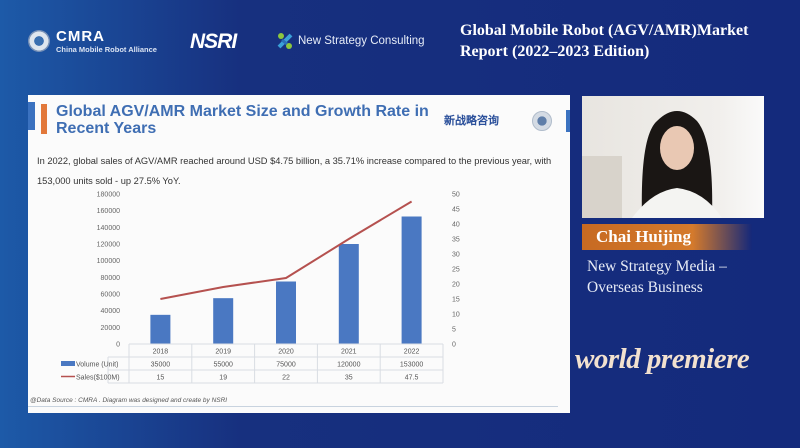  Describe the element at coordinates (349, 352) in the screenshot. I see `x-axis-category-label: 2021` at that location.